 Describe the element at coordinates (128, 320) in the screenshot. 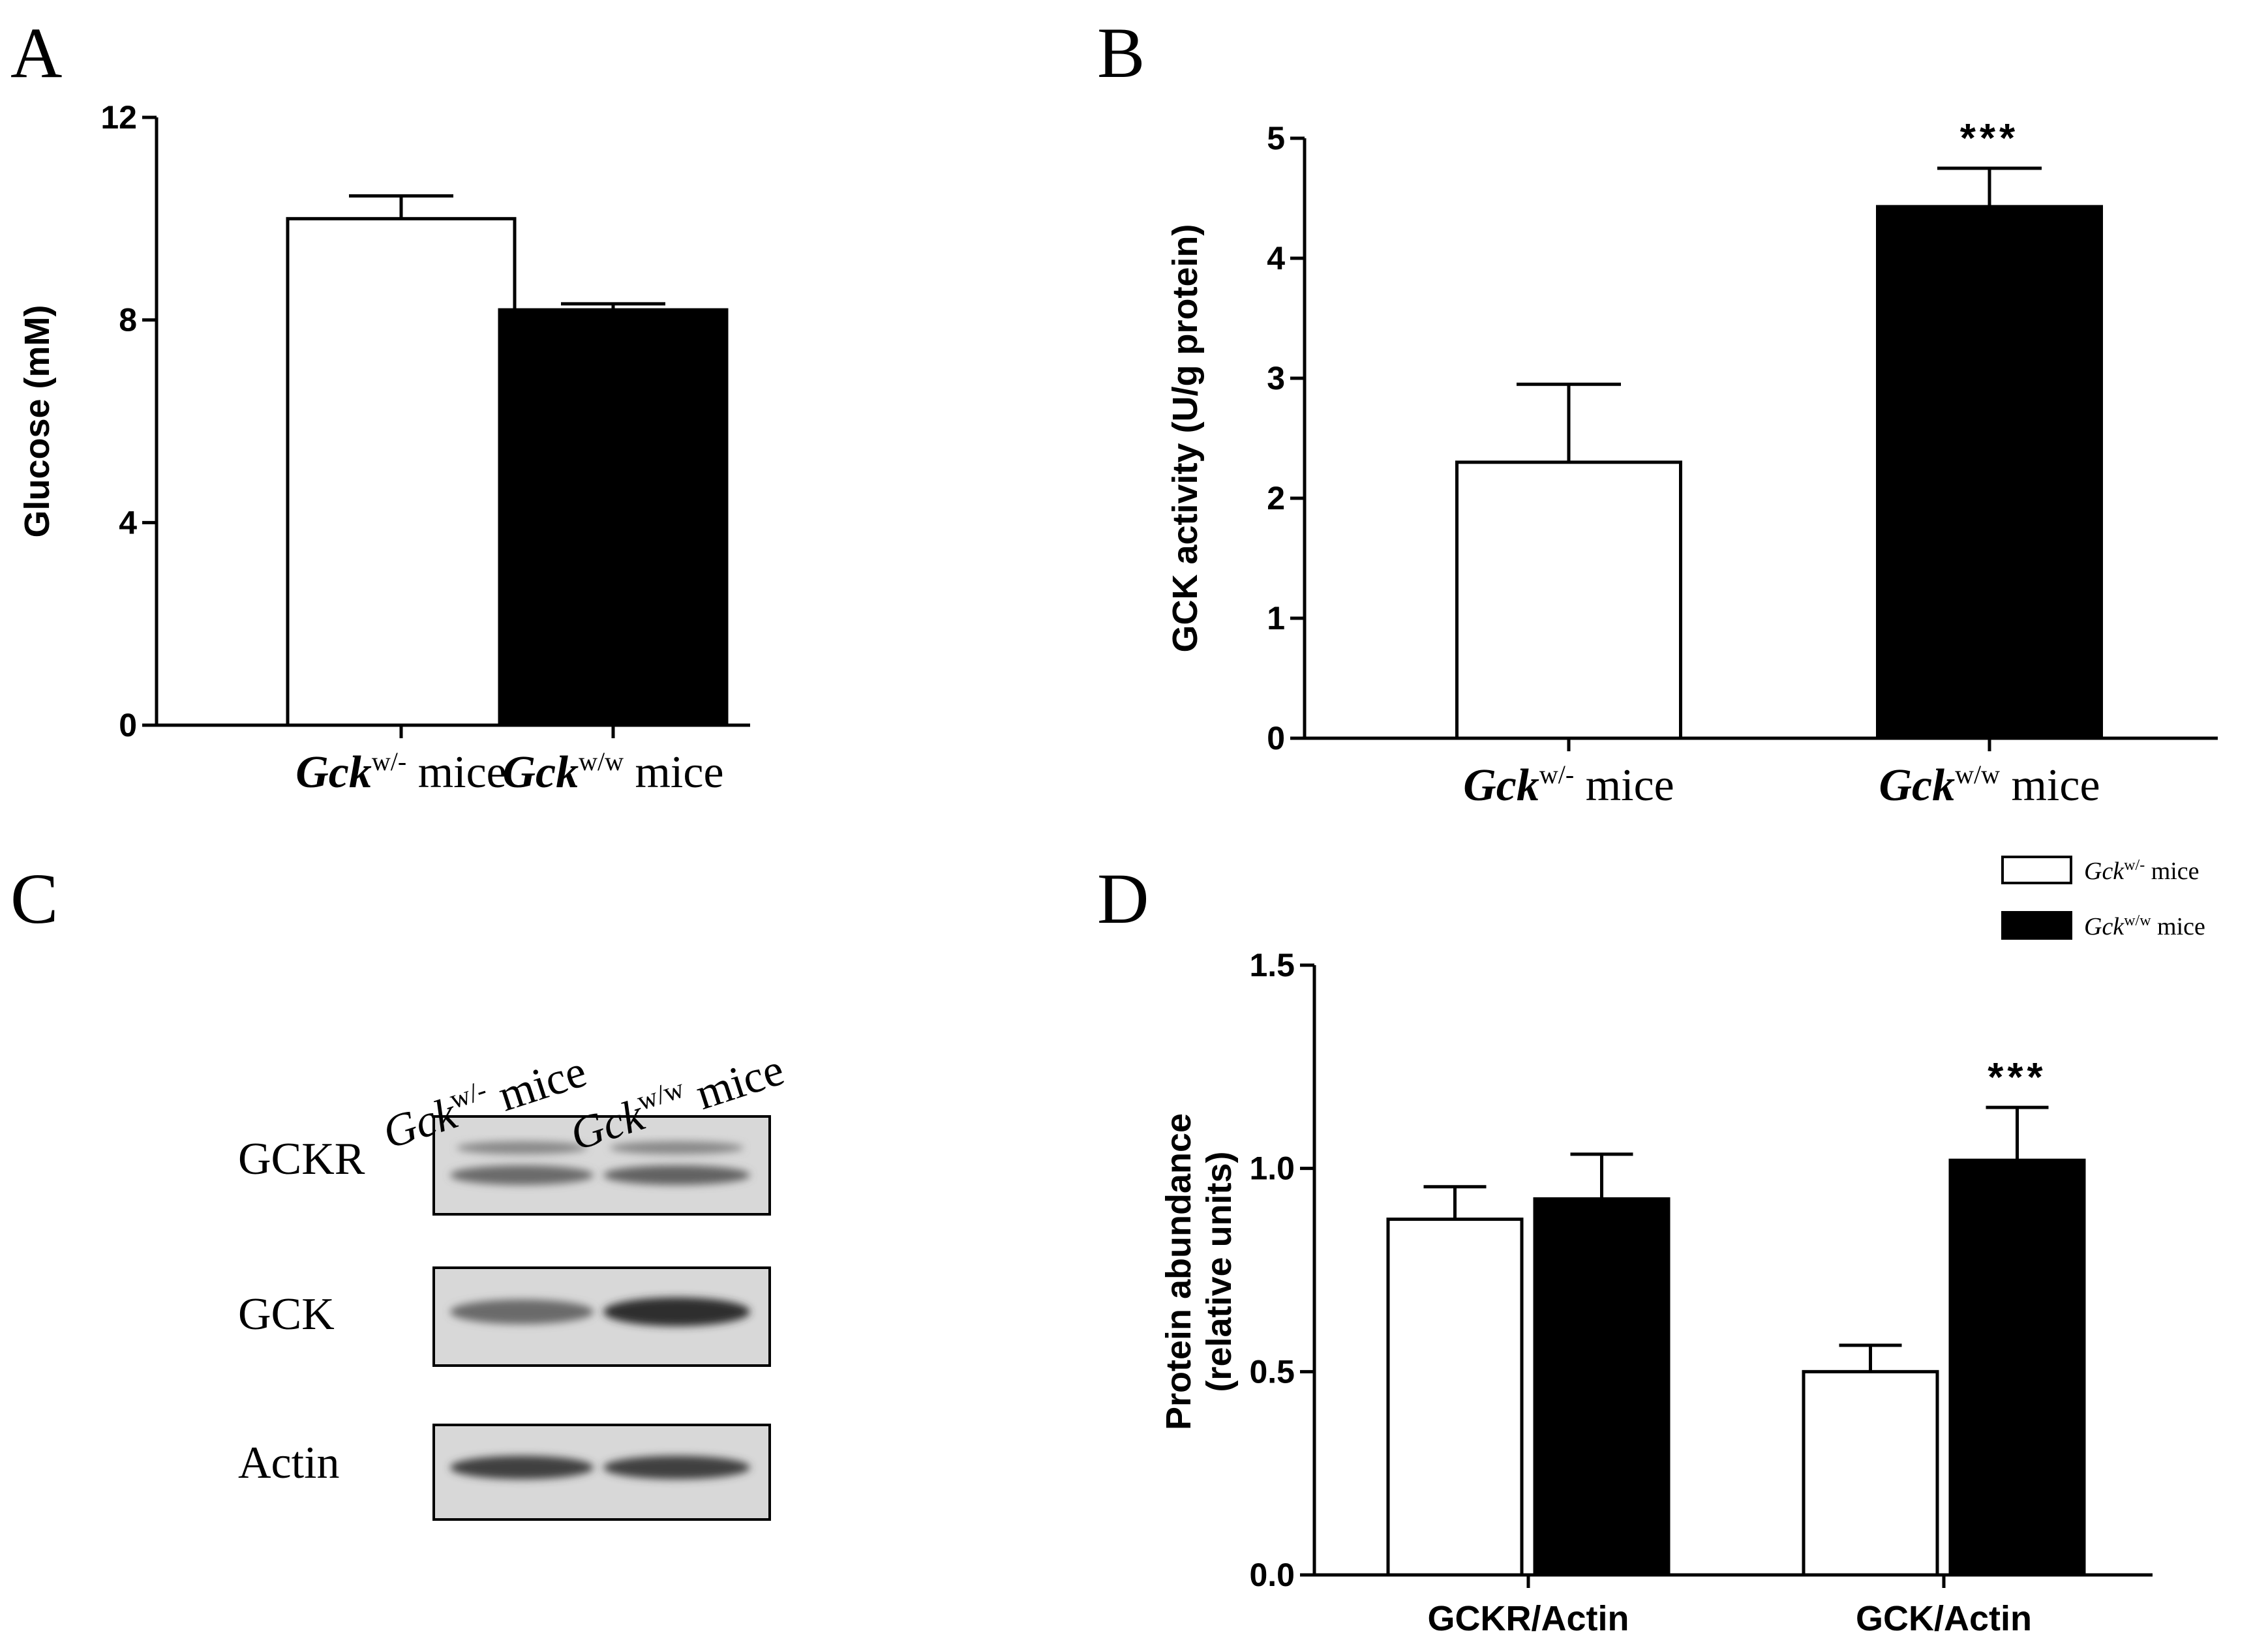

I see `y-tick-label: 8` at that location.